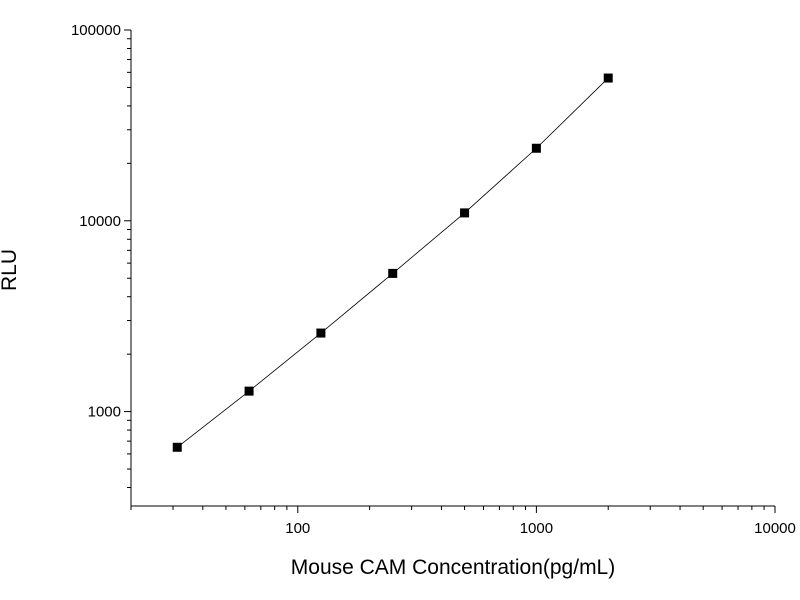 This screenshot has width=800, height=600. I want to click on y-tick-label: 10000, so click(100, 221).